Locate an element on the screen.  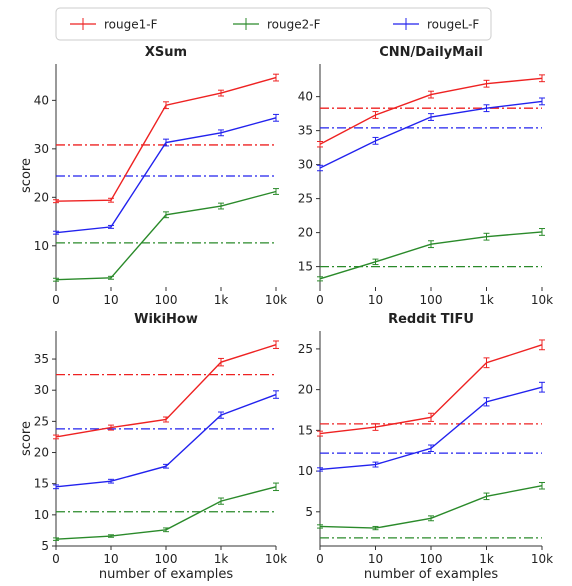
y-axis-label: score is located at coordinates (26, 438).